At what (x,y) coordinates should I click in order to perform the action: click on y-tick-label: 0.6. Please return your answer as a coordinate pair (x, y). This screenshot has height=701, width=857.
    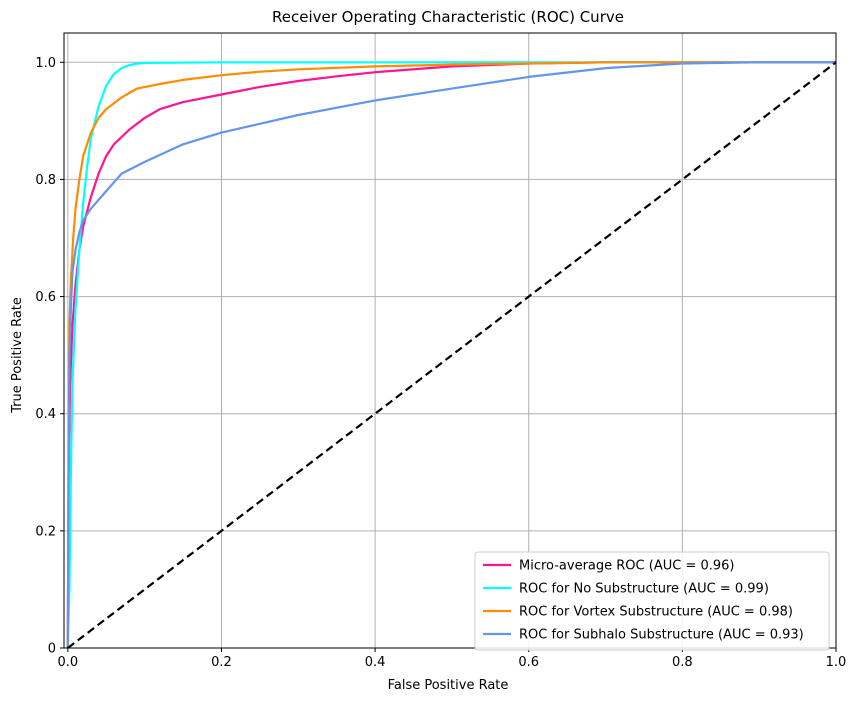
    Looking at the image, I should click on (45, 297).